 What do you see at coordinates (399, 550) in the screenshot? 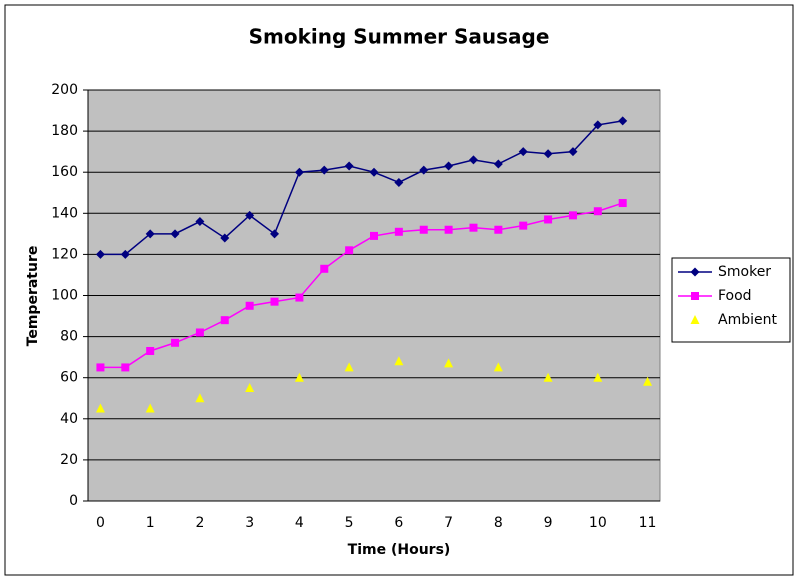
I see `x-axis-title: Time (Hours)` at bounding box center [399, 550].